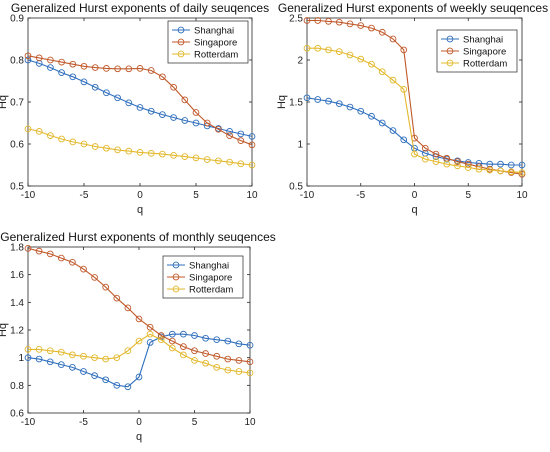  What do you see at coordinates (17, 414) in the screenshot?
I see `y-tick-label: 0.6` at bounding box center [17, 414].